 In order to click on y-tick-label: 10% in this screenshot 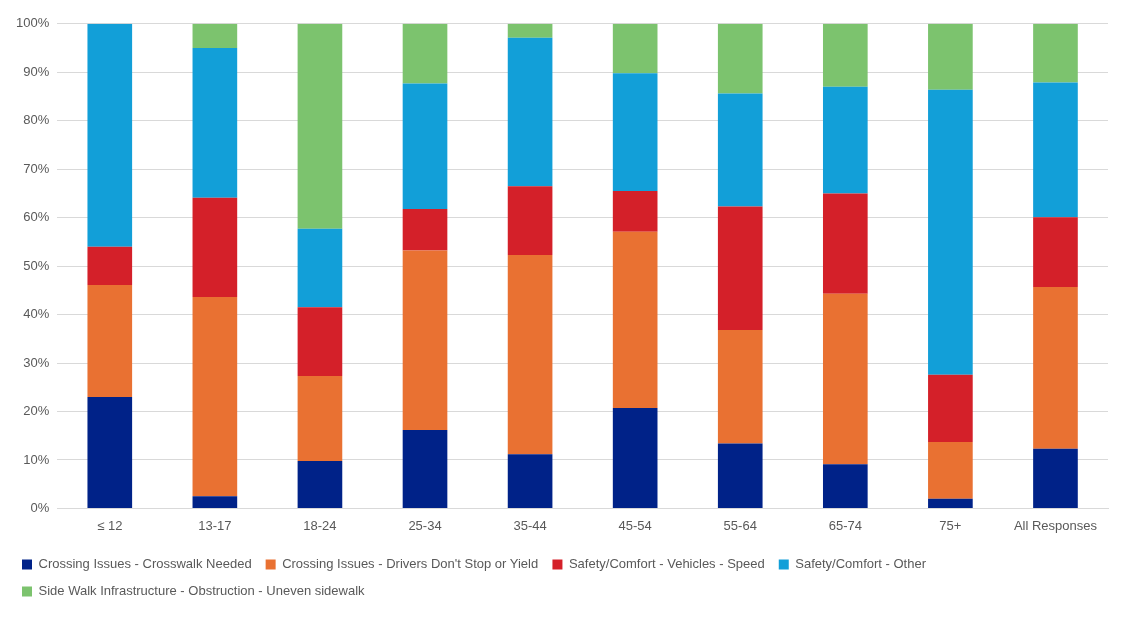, I will do `click(36, 459)`.